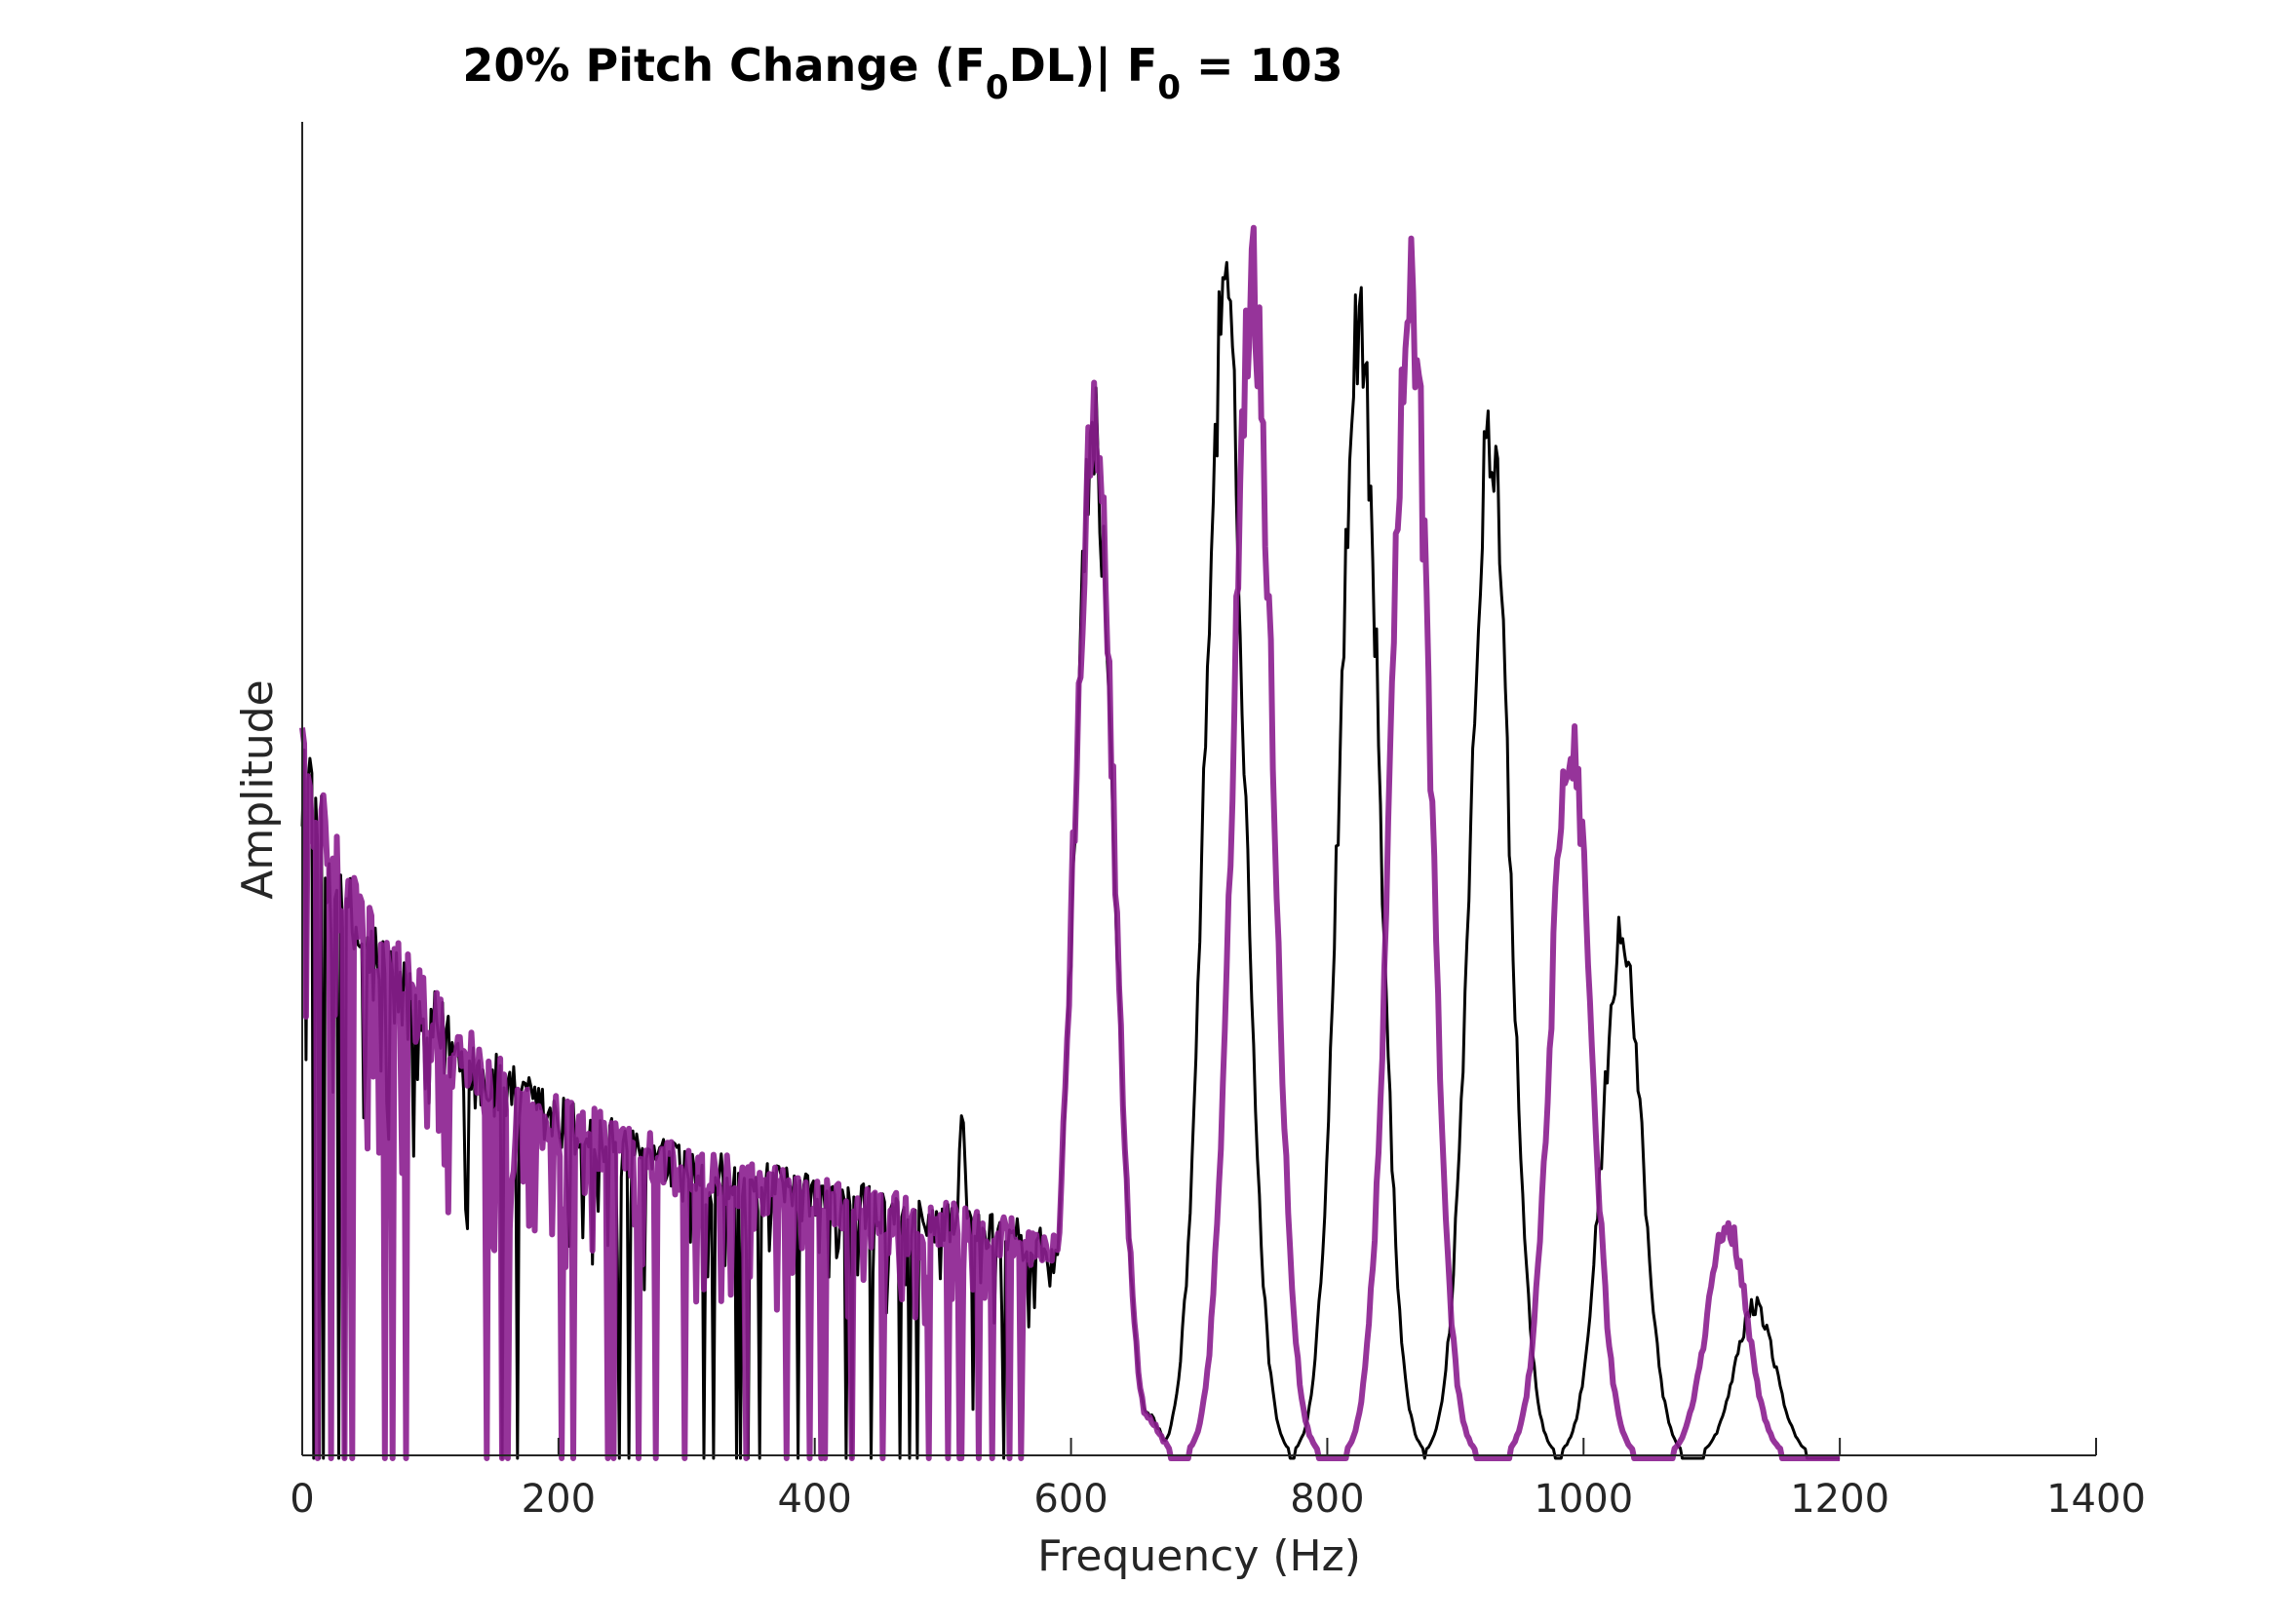 This screenshot has height=1624, width=2294. What do you see at coordinates (258, 789) in the screenshot?
I see `y-axis-label: Amplitude` at bounding box center [258, 789].